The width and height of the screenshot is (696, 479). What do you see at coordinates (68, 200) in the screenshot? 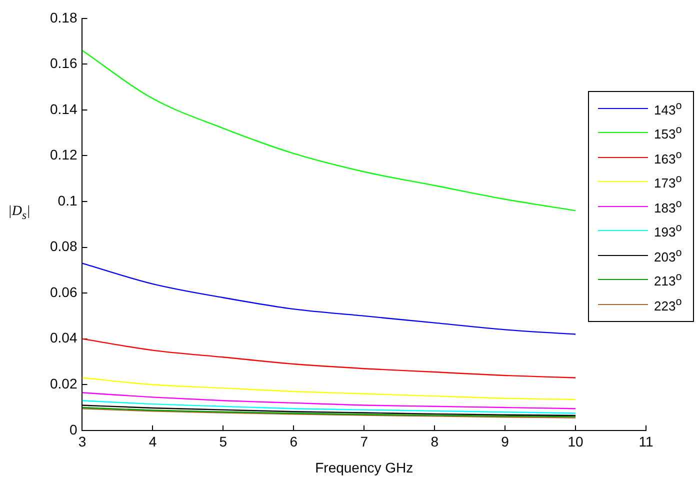
I see `y-tick-label: 0.1` at bounding box center [68, 200].